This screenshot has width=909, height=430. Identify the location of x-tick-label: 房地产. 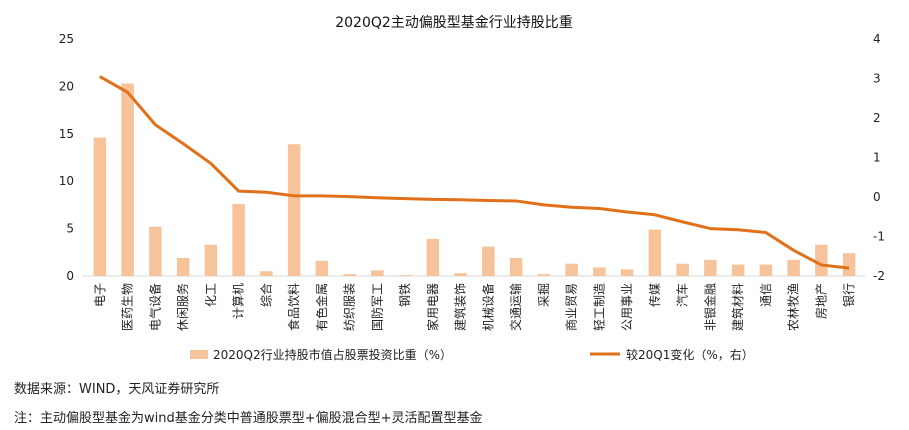
(820, 301).